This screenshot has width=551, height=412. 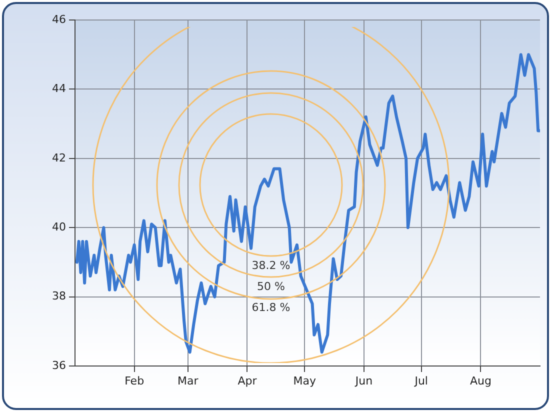 What do you see at coordinates (421, 381) in the screenshot?
I see `x-tick-label: Jul` at bounding box center [421, 381].